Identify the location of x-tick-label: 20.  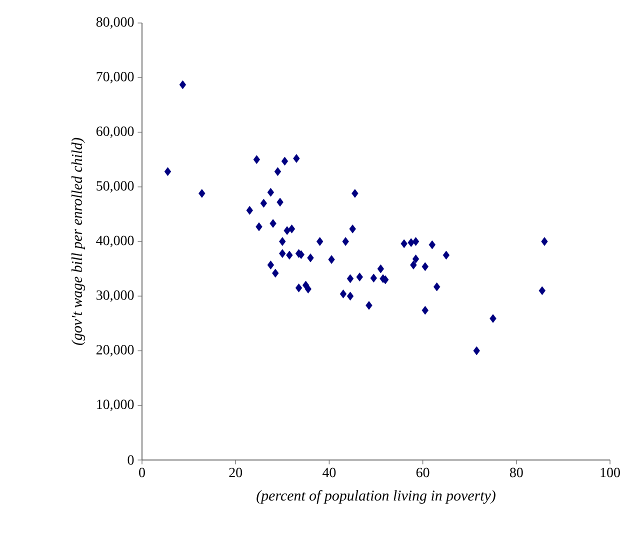
(235, 473).